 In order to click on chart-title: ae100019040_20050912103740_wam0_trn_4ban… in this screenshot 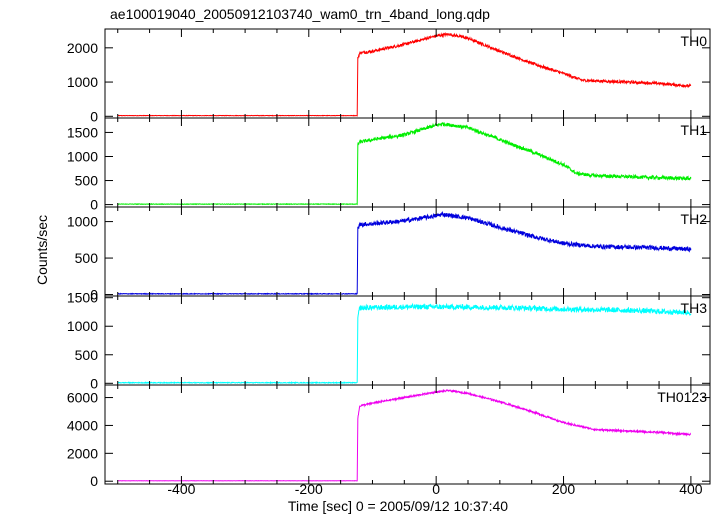, I will do `click(300, 14)`.